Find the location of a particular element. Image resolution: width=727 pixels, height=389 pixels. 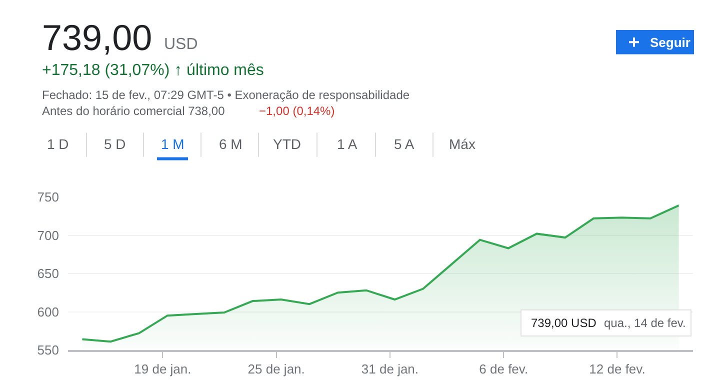

y-tick-label: 750 is located at coordinates (48, 197).